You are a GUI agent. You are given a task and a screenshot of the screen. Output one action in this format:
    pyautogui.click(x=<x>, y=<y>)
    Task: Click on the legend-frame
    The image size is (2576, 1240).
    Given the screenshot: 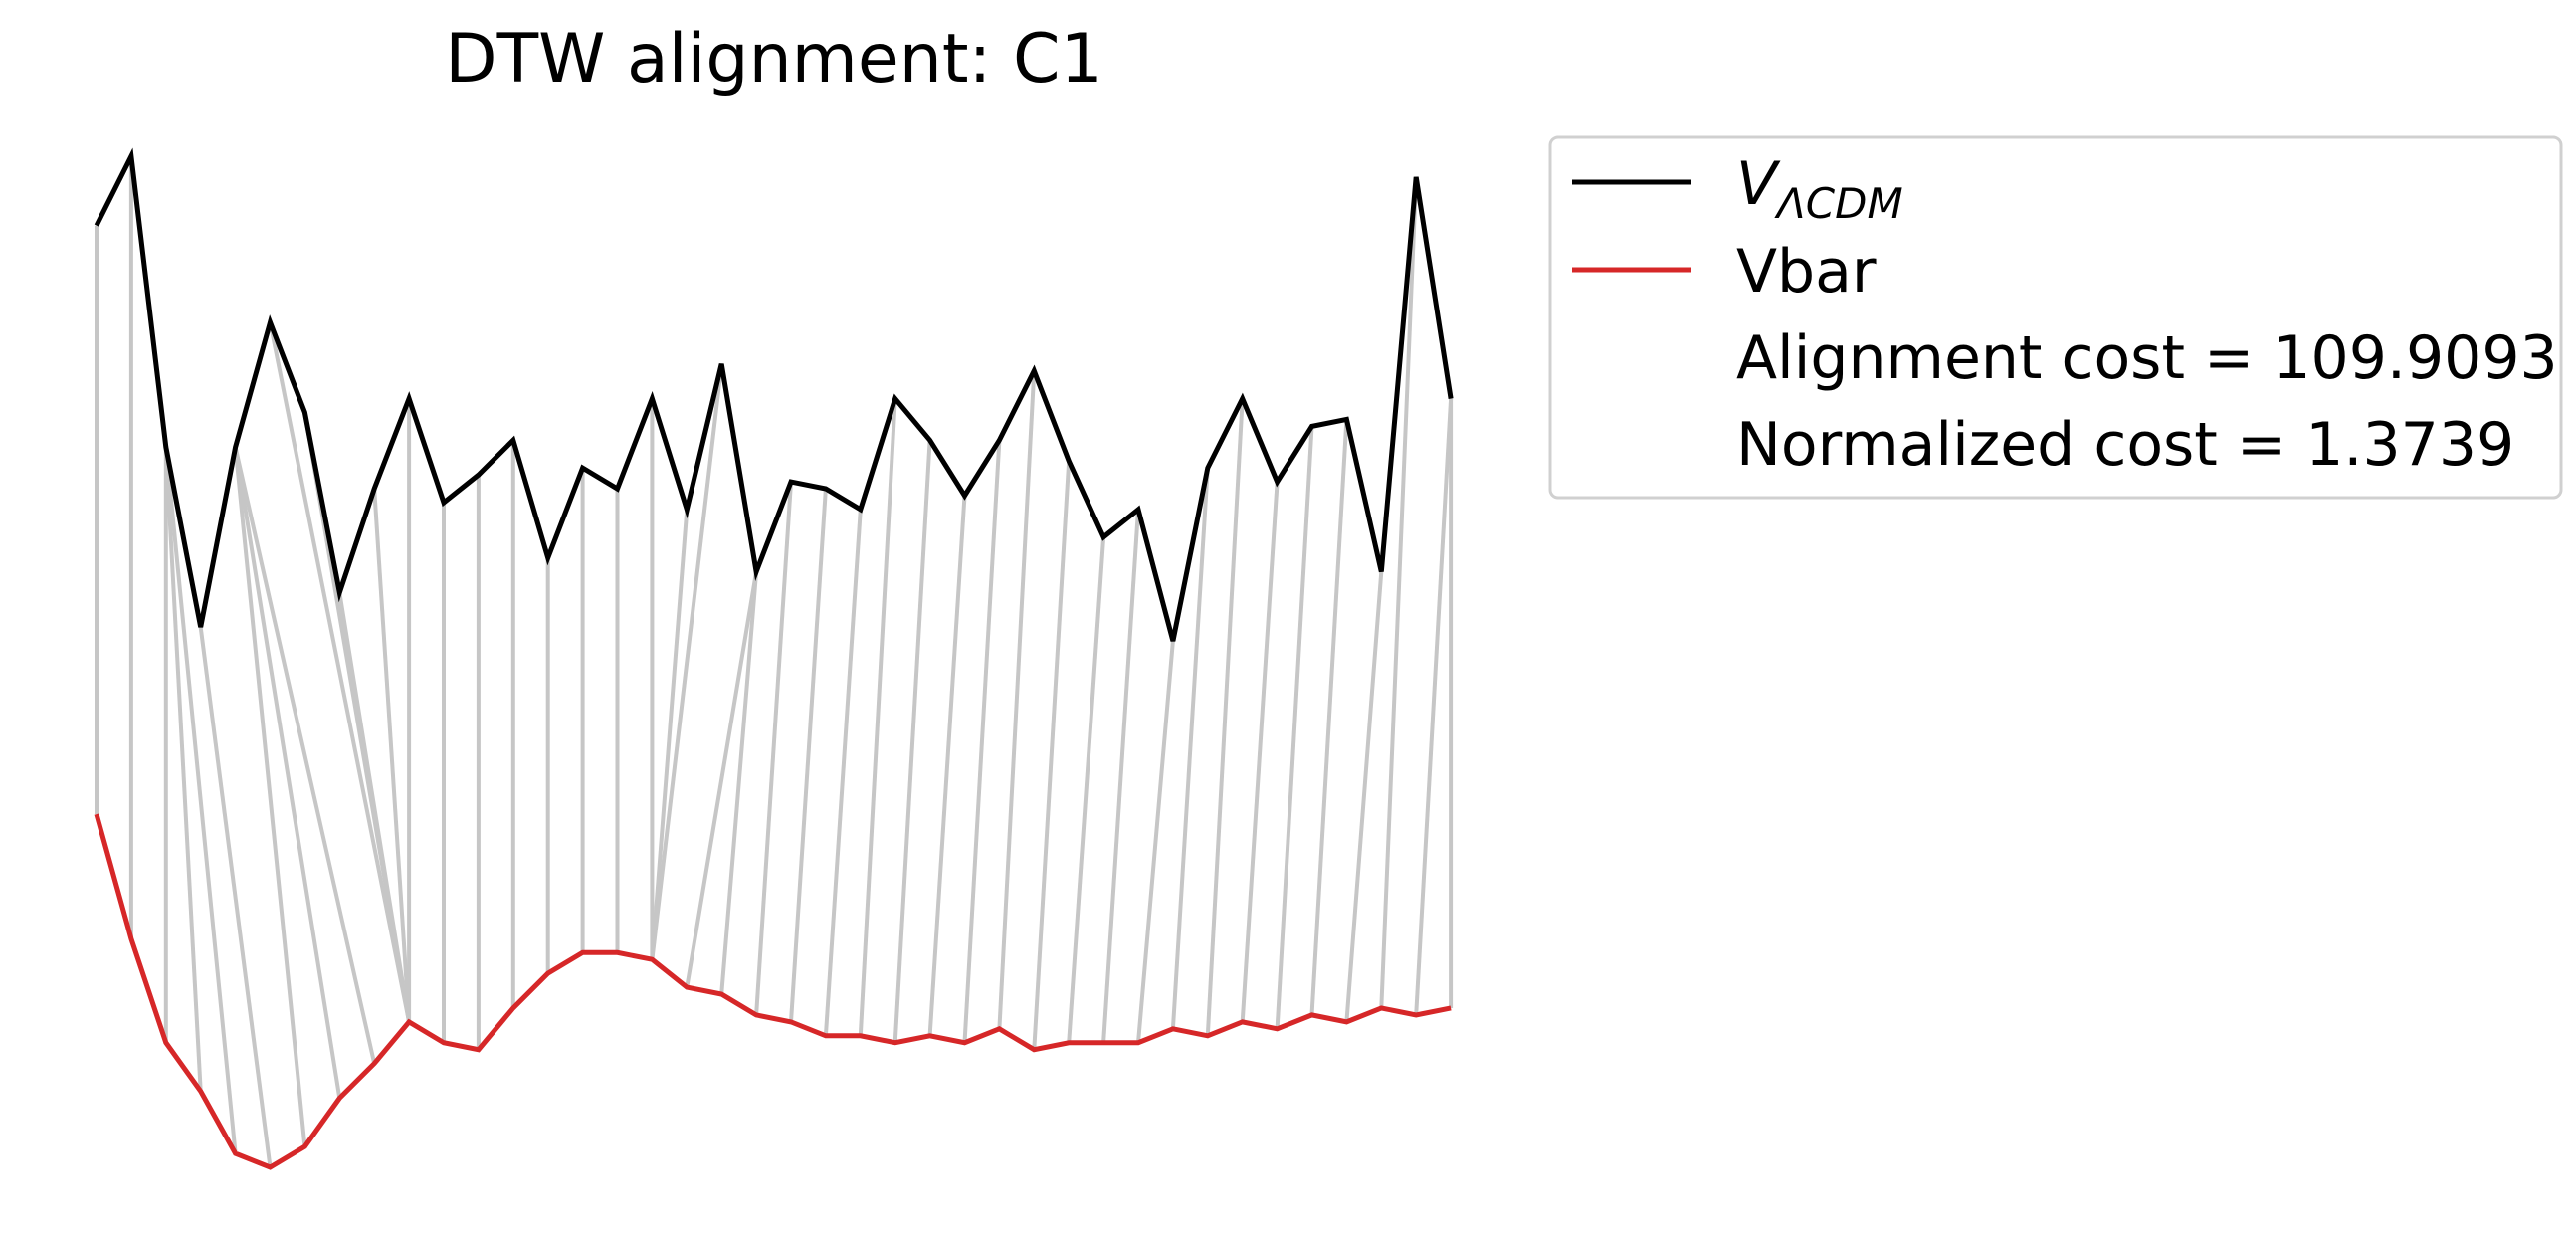 What is the action you would take?
    pyautogui.click(x=2055, y=318)
    